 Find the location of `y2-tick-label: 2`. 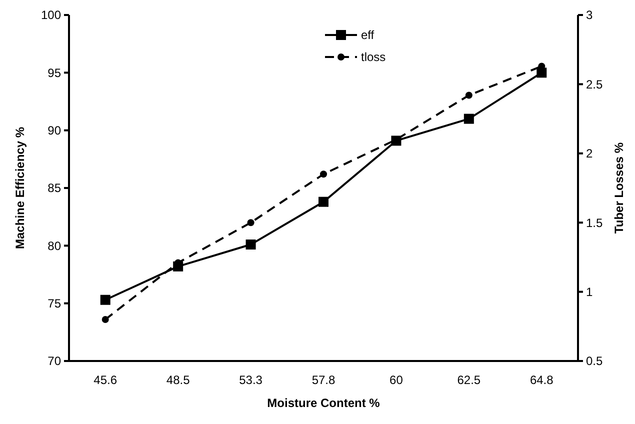

y2-tick-label: 2 is located at coordinates (589, 153).